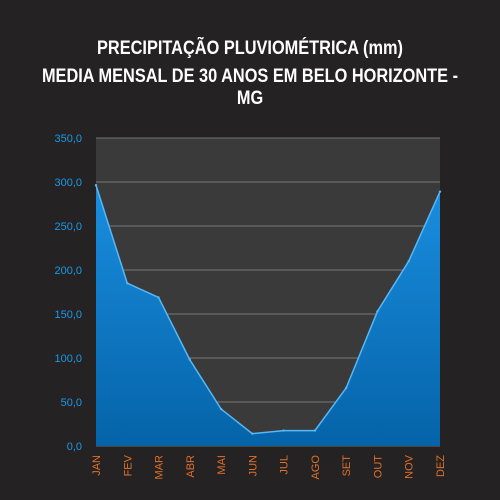  I want to click on x-tick-label: SET, so click(347, 466).